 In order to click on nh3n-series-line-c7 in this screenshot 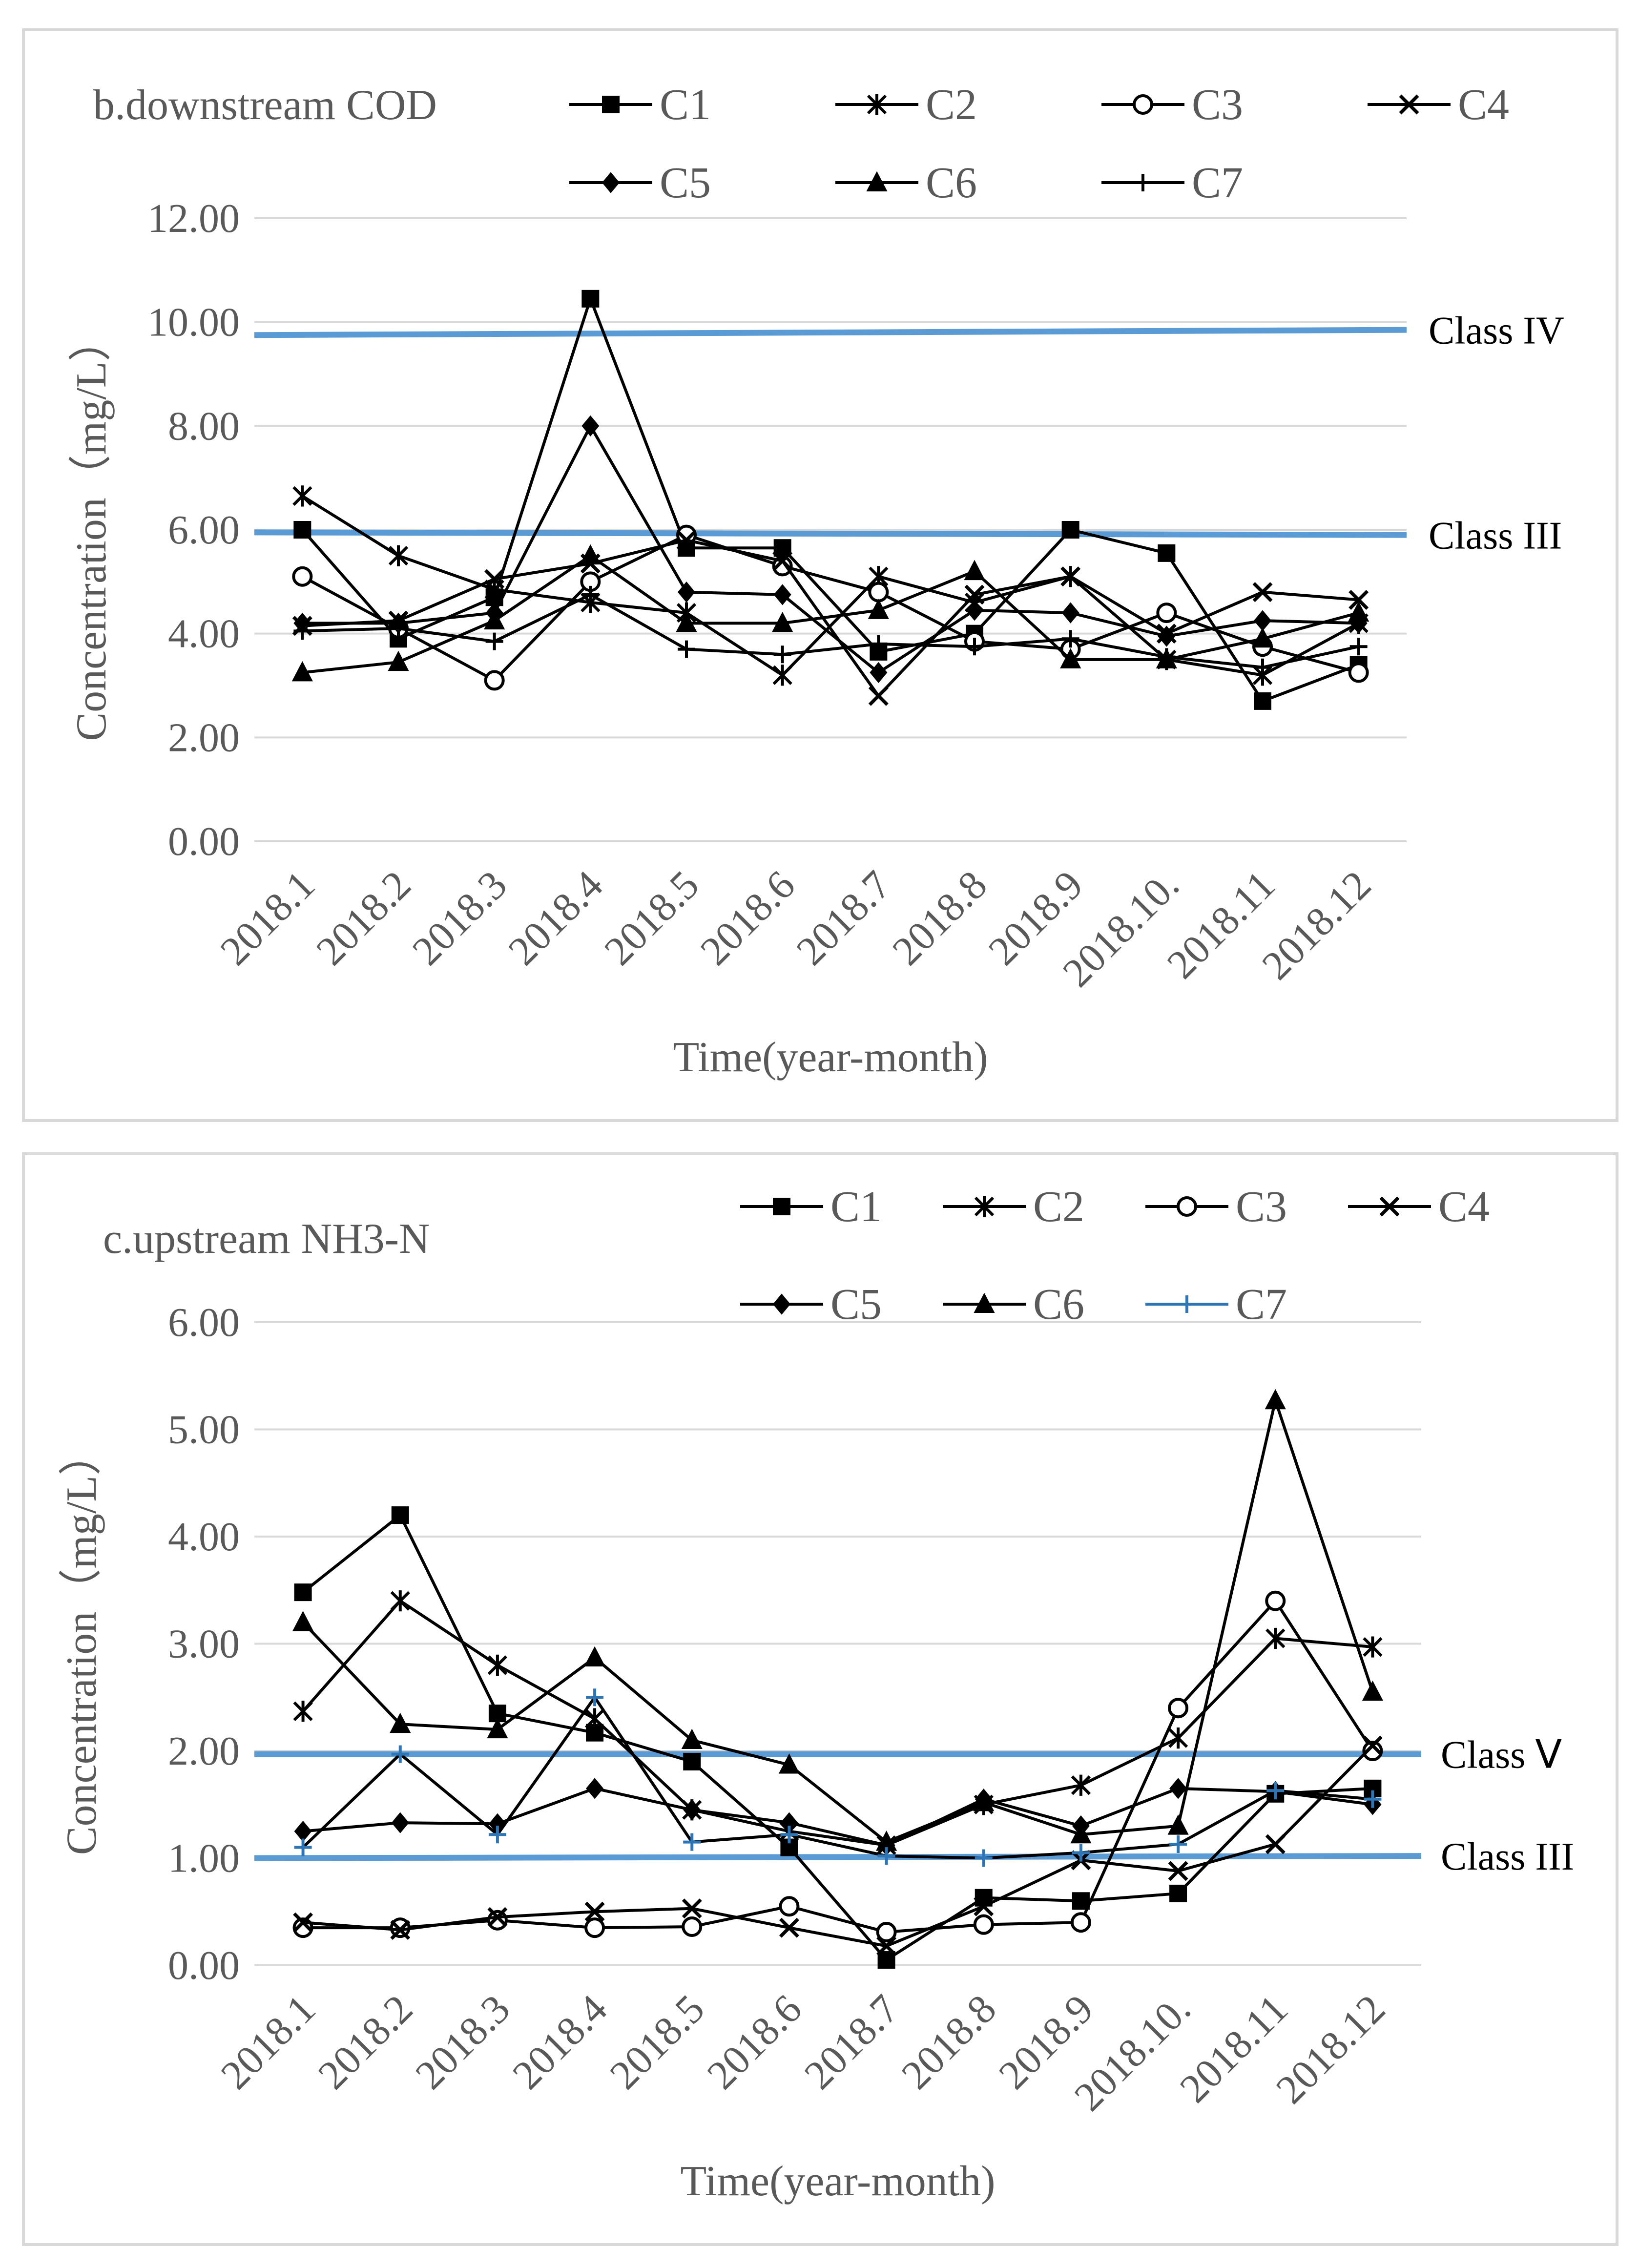, I will do `click(837, 1778)`.